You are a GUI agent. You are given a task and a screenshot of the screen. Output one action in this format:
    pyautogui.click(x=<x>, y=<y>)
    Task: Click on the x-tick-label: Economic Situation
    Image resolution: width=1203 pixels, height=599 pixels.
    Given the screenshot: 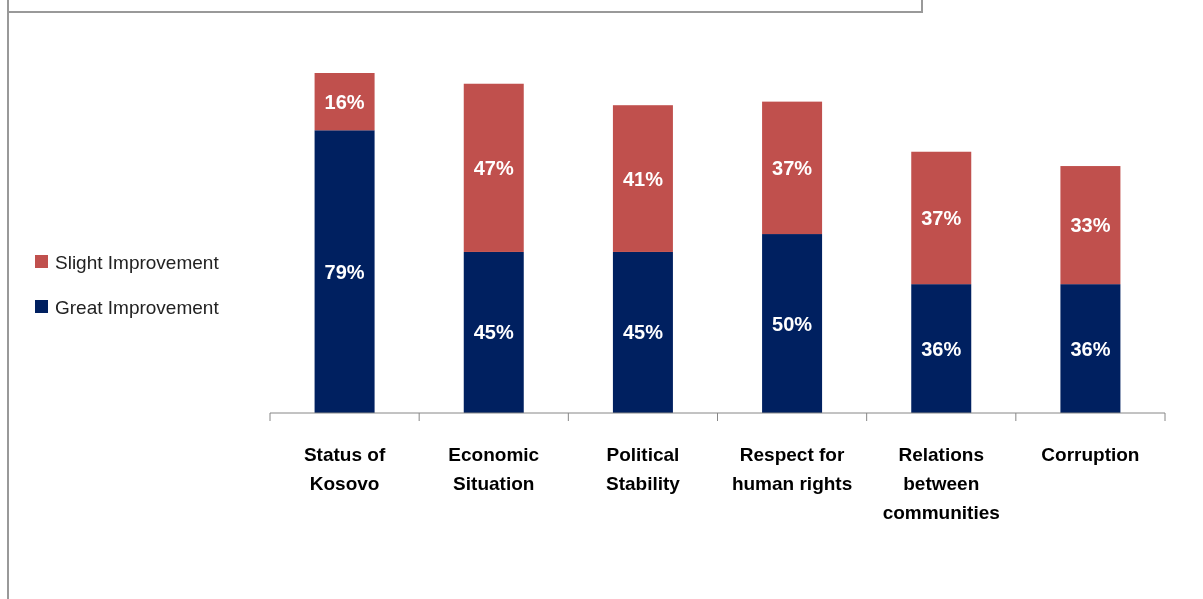 What is the action you would take?
    pyautogui.click(x=494, y=469)
    